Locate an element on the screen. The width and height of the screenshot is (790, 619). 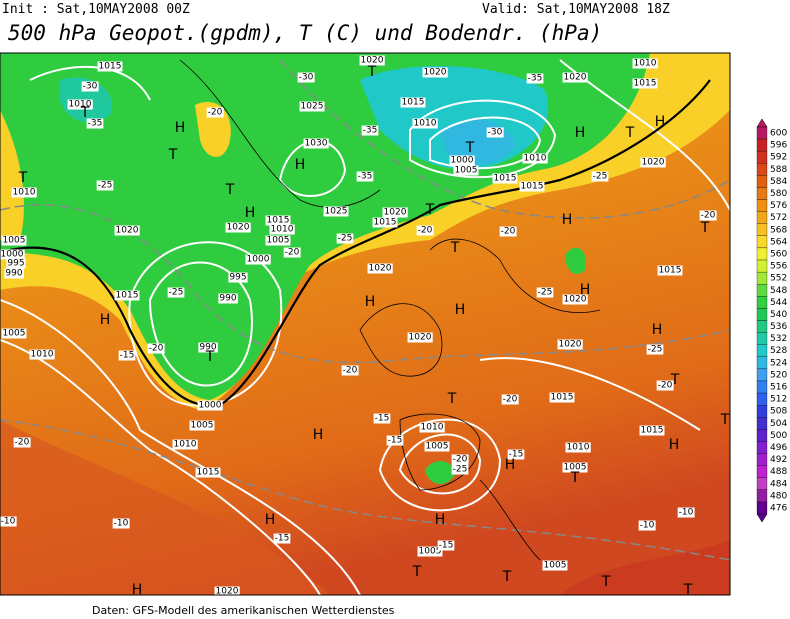
colorbar-label: 572 is located at coordinates (778, 218).